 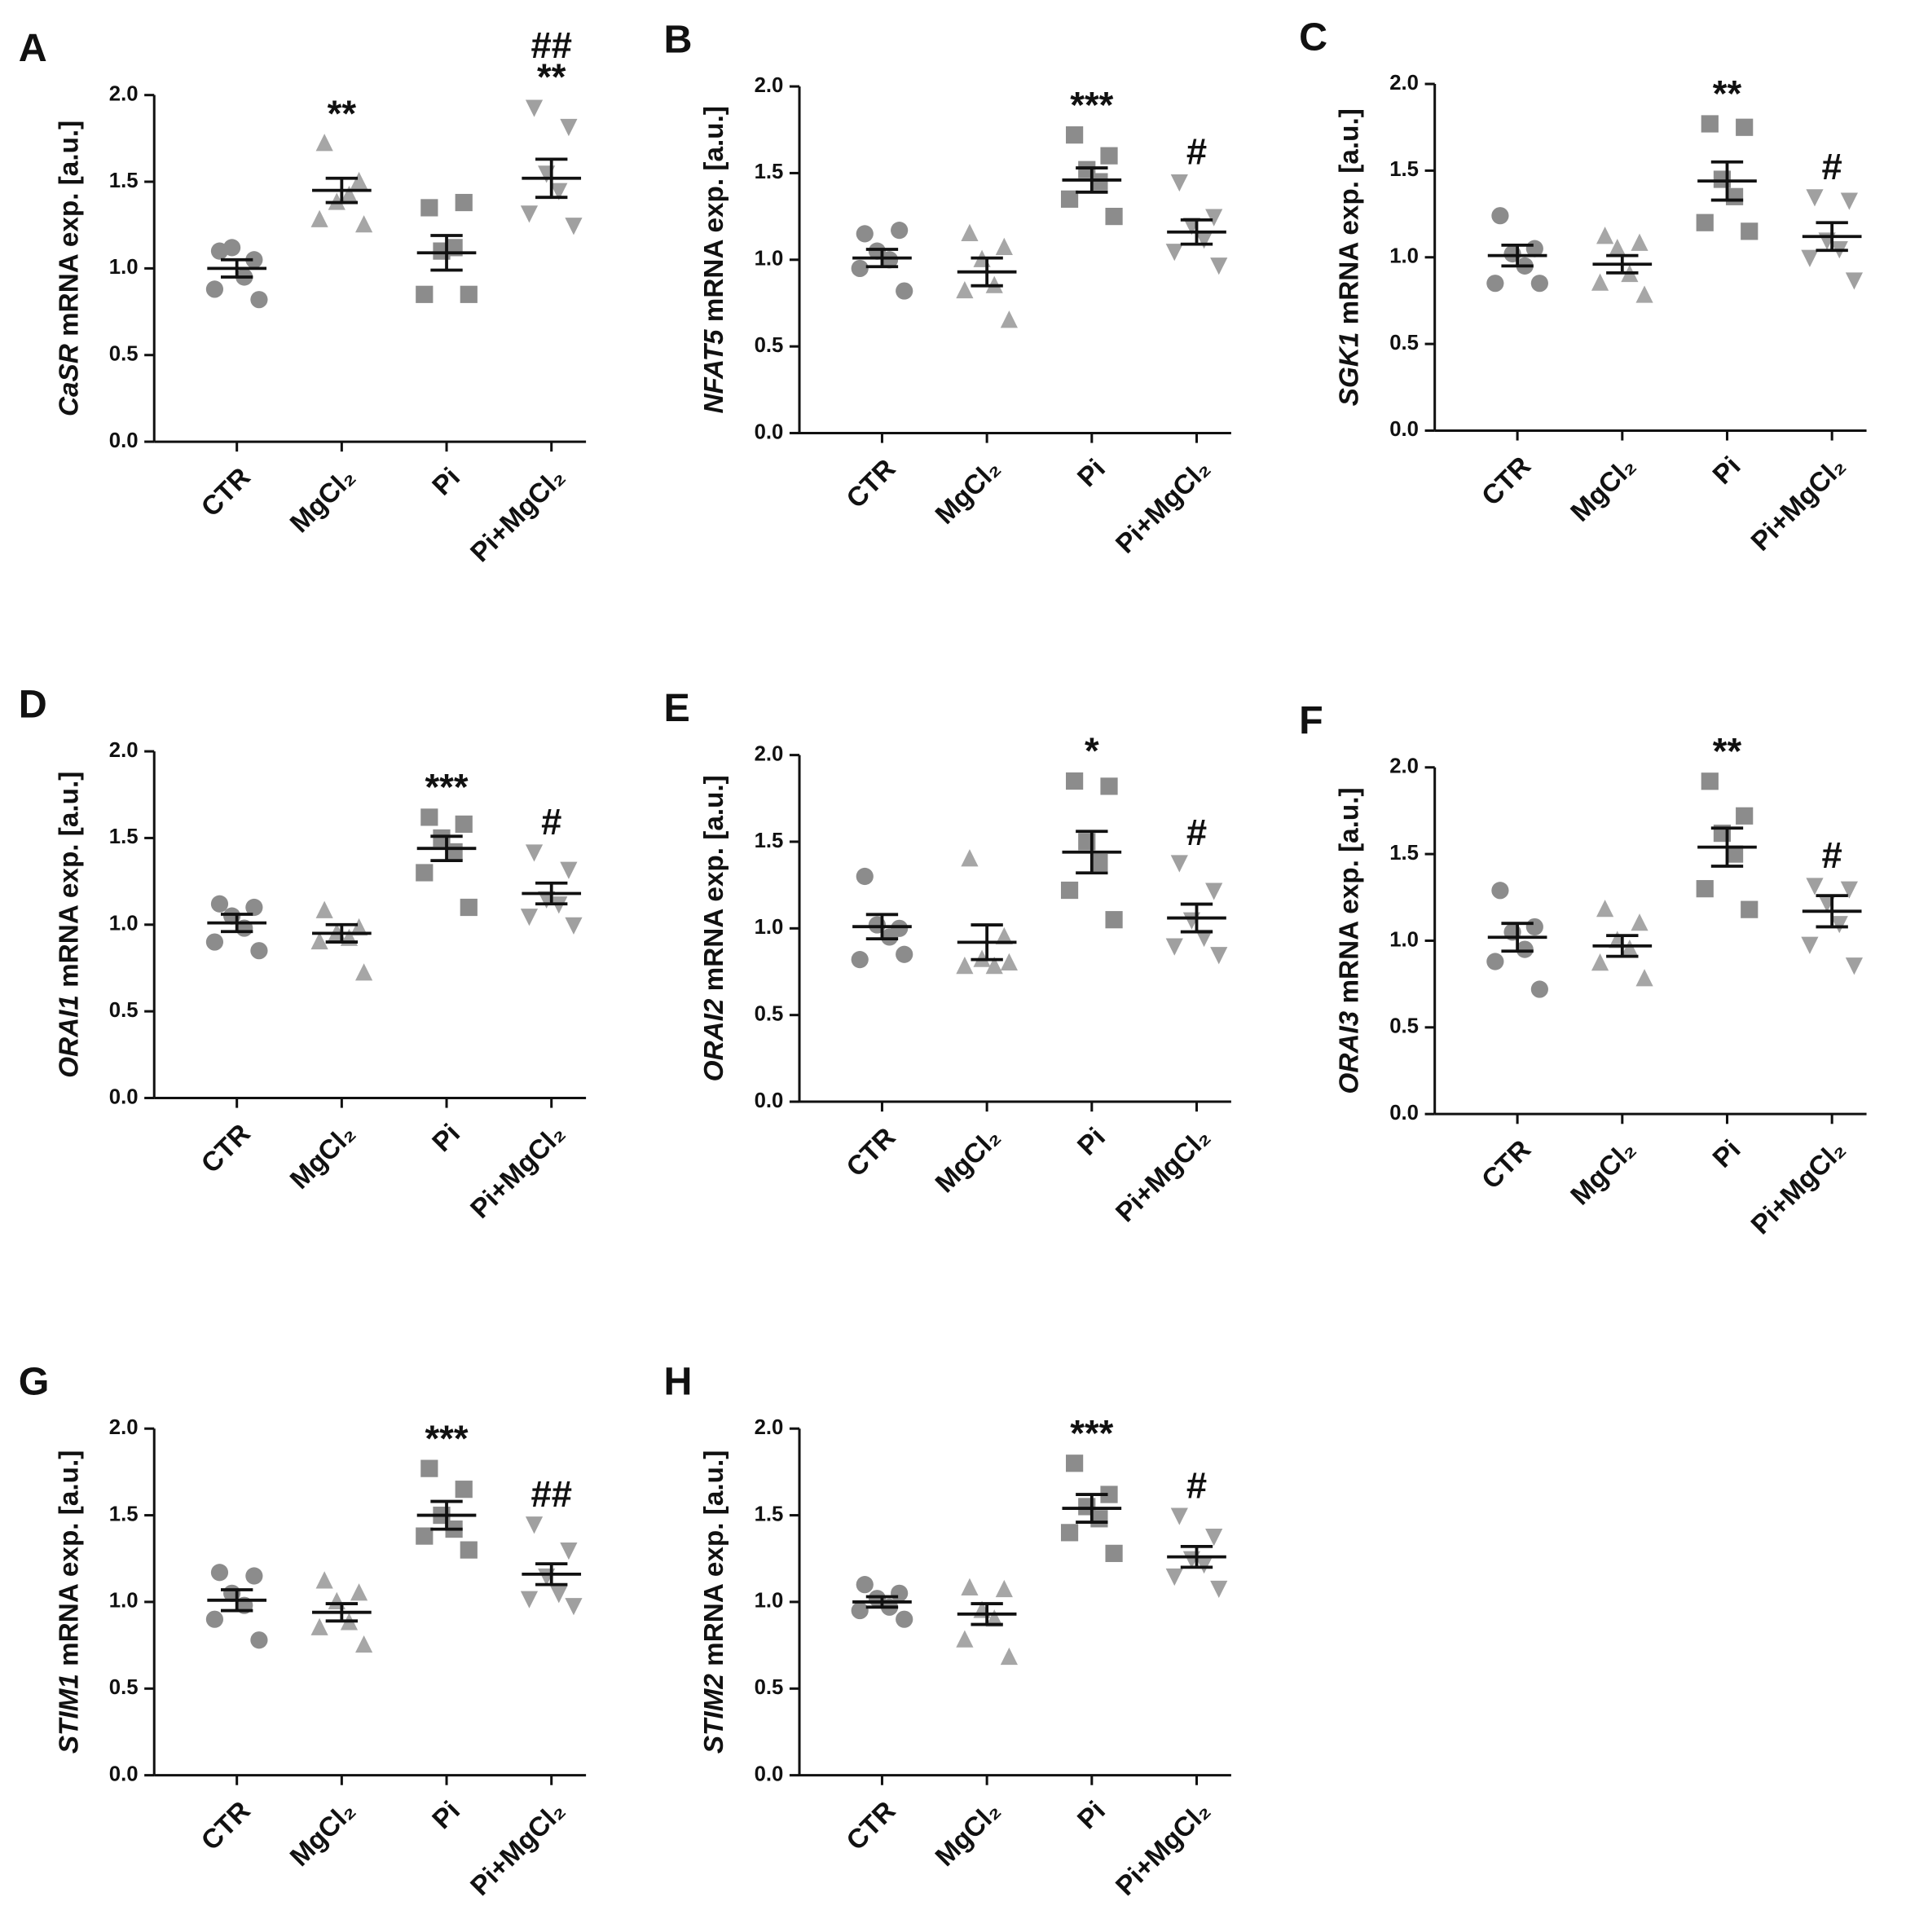 I want to click on significance-label: #, so click(x=1197, y=152).